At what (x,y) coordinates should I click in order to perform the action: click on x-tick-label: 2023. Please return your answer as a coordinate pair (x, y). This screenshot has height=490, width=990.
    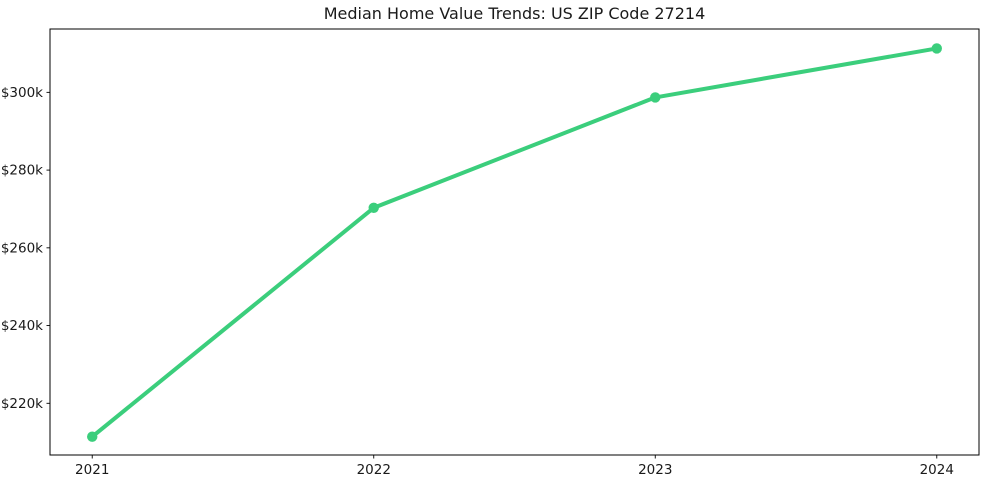
    Looking at the image, I should click on (655, 470).